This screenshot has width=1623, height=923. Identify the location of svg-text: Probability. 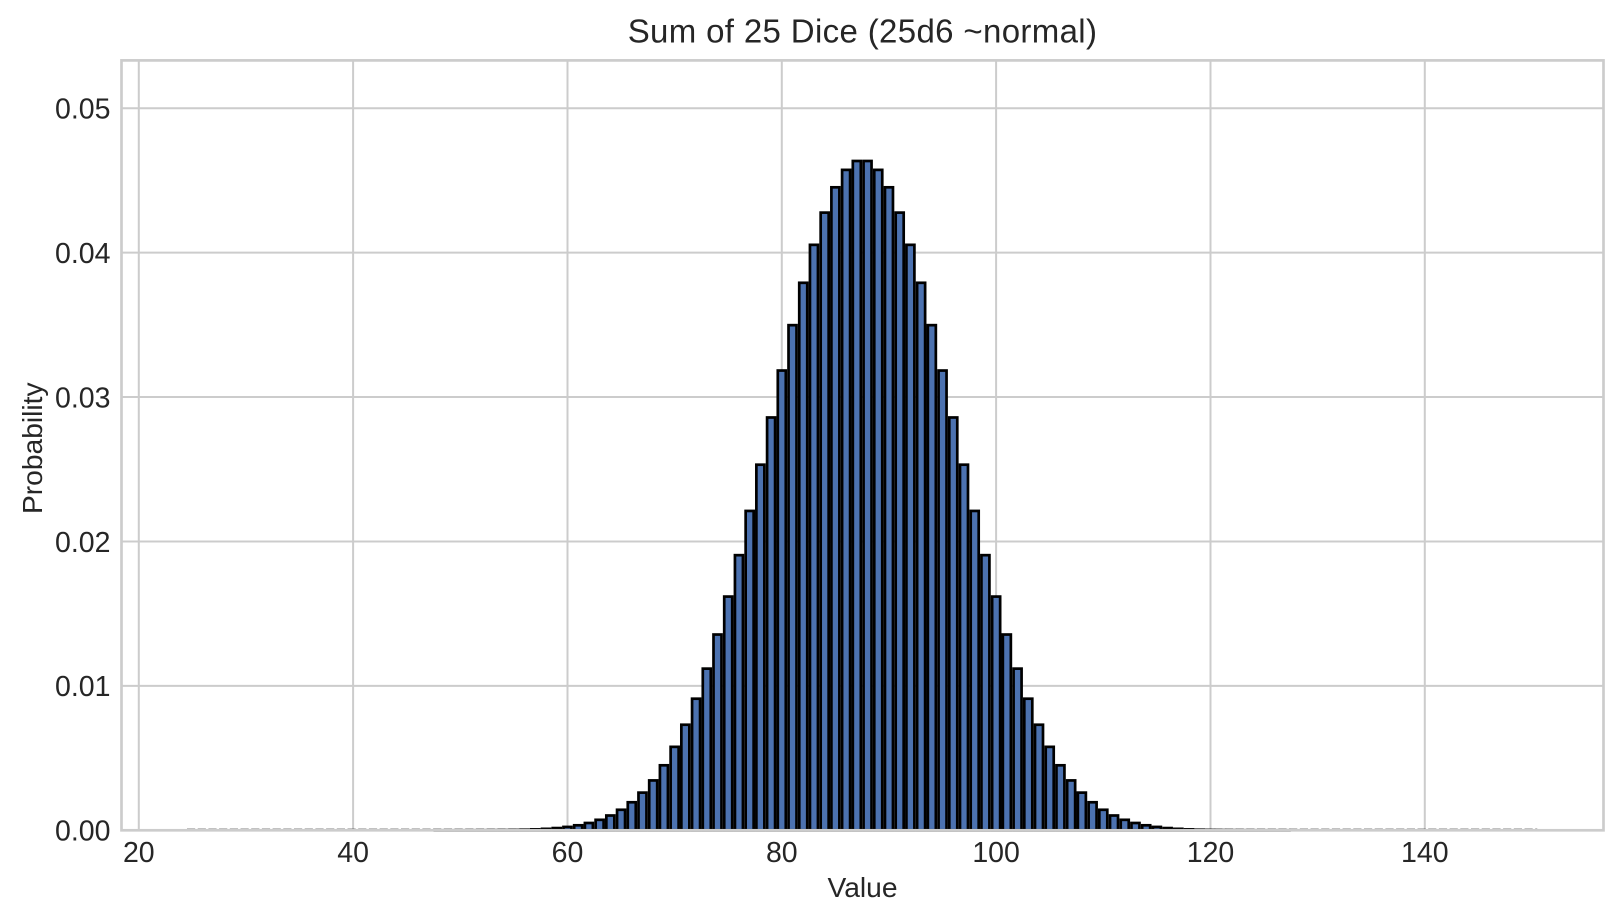
(32, 447).